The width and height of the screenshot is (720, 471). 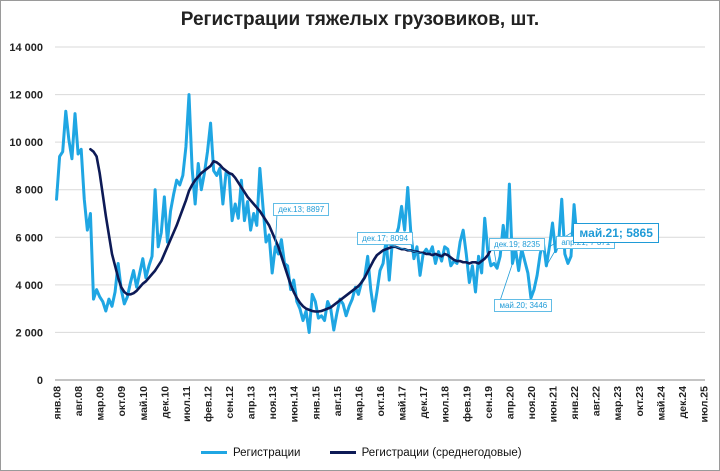 What do you see at coordinates (385, 238) in the screenshot?
I see `annotation-label: дек.17; 8094` at bounding box center [385, 238].